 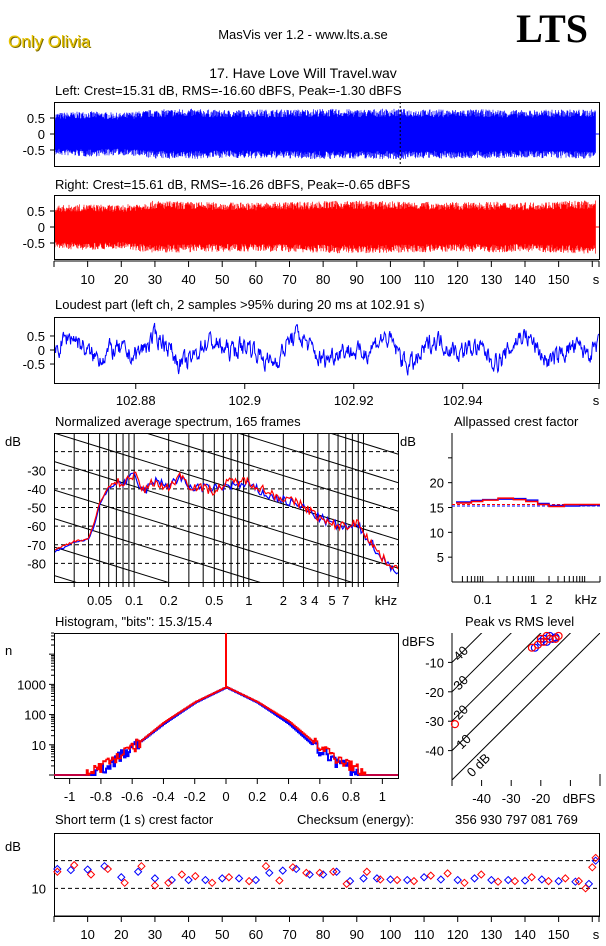 What do you see at coordinates (36, 563) in the screenshot?
I see `spectrum-ytick-label: -80` at bounding box center [36, 563].